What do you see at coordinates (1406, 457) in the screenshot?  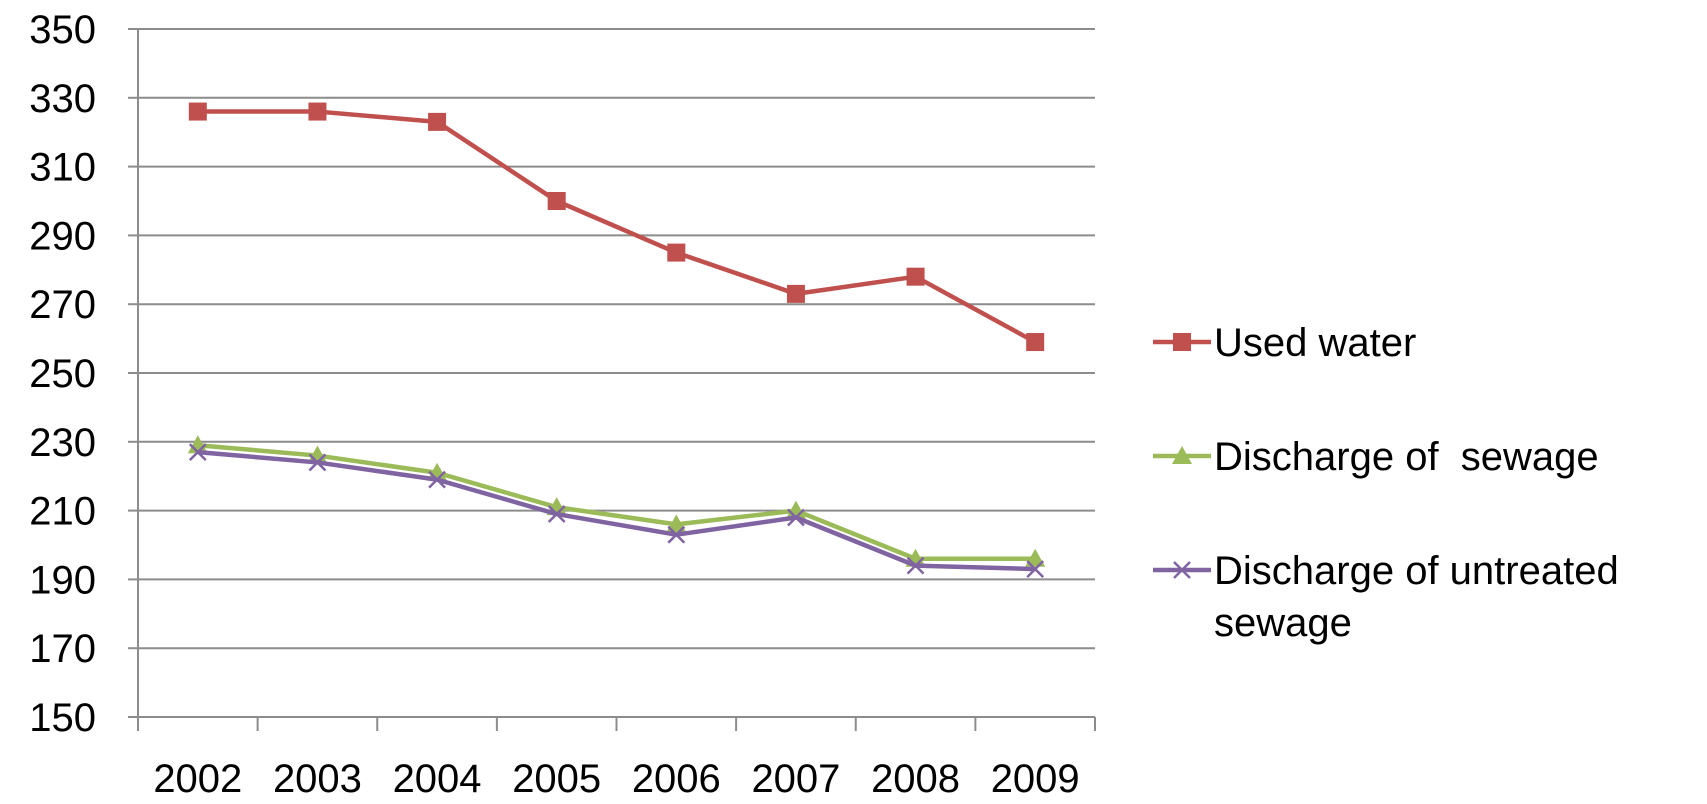 I see `legend-label: Discharge of sewage` at bounding box center [1406, 457].